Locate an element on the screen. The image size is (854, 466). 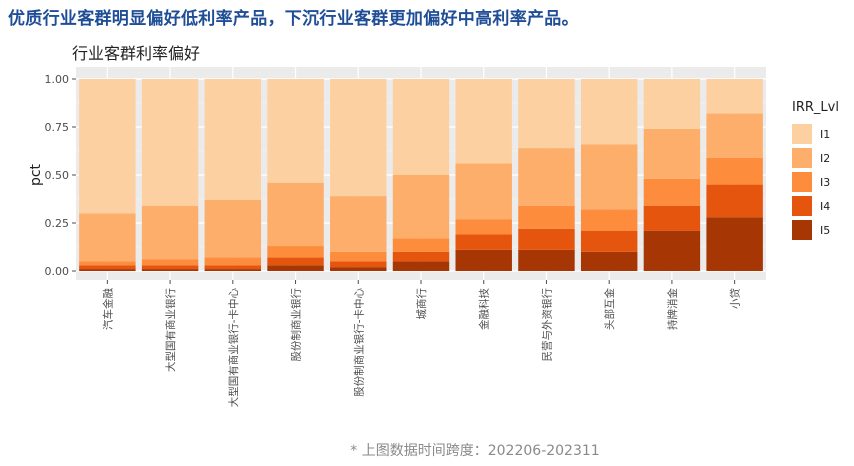
y-axis-label: pct is located at coordinates (36, 174).